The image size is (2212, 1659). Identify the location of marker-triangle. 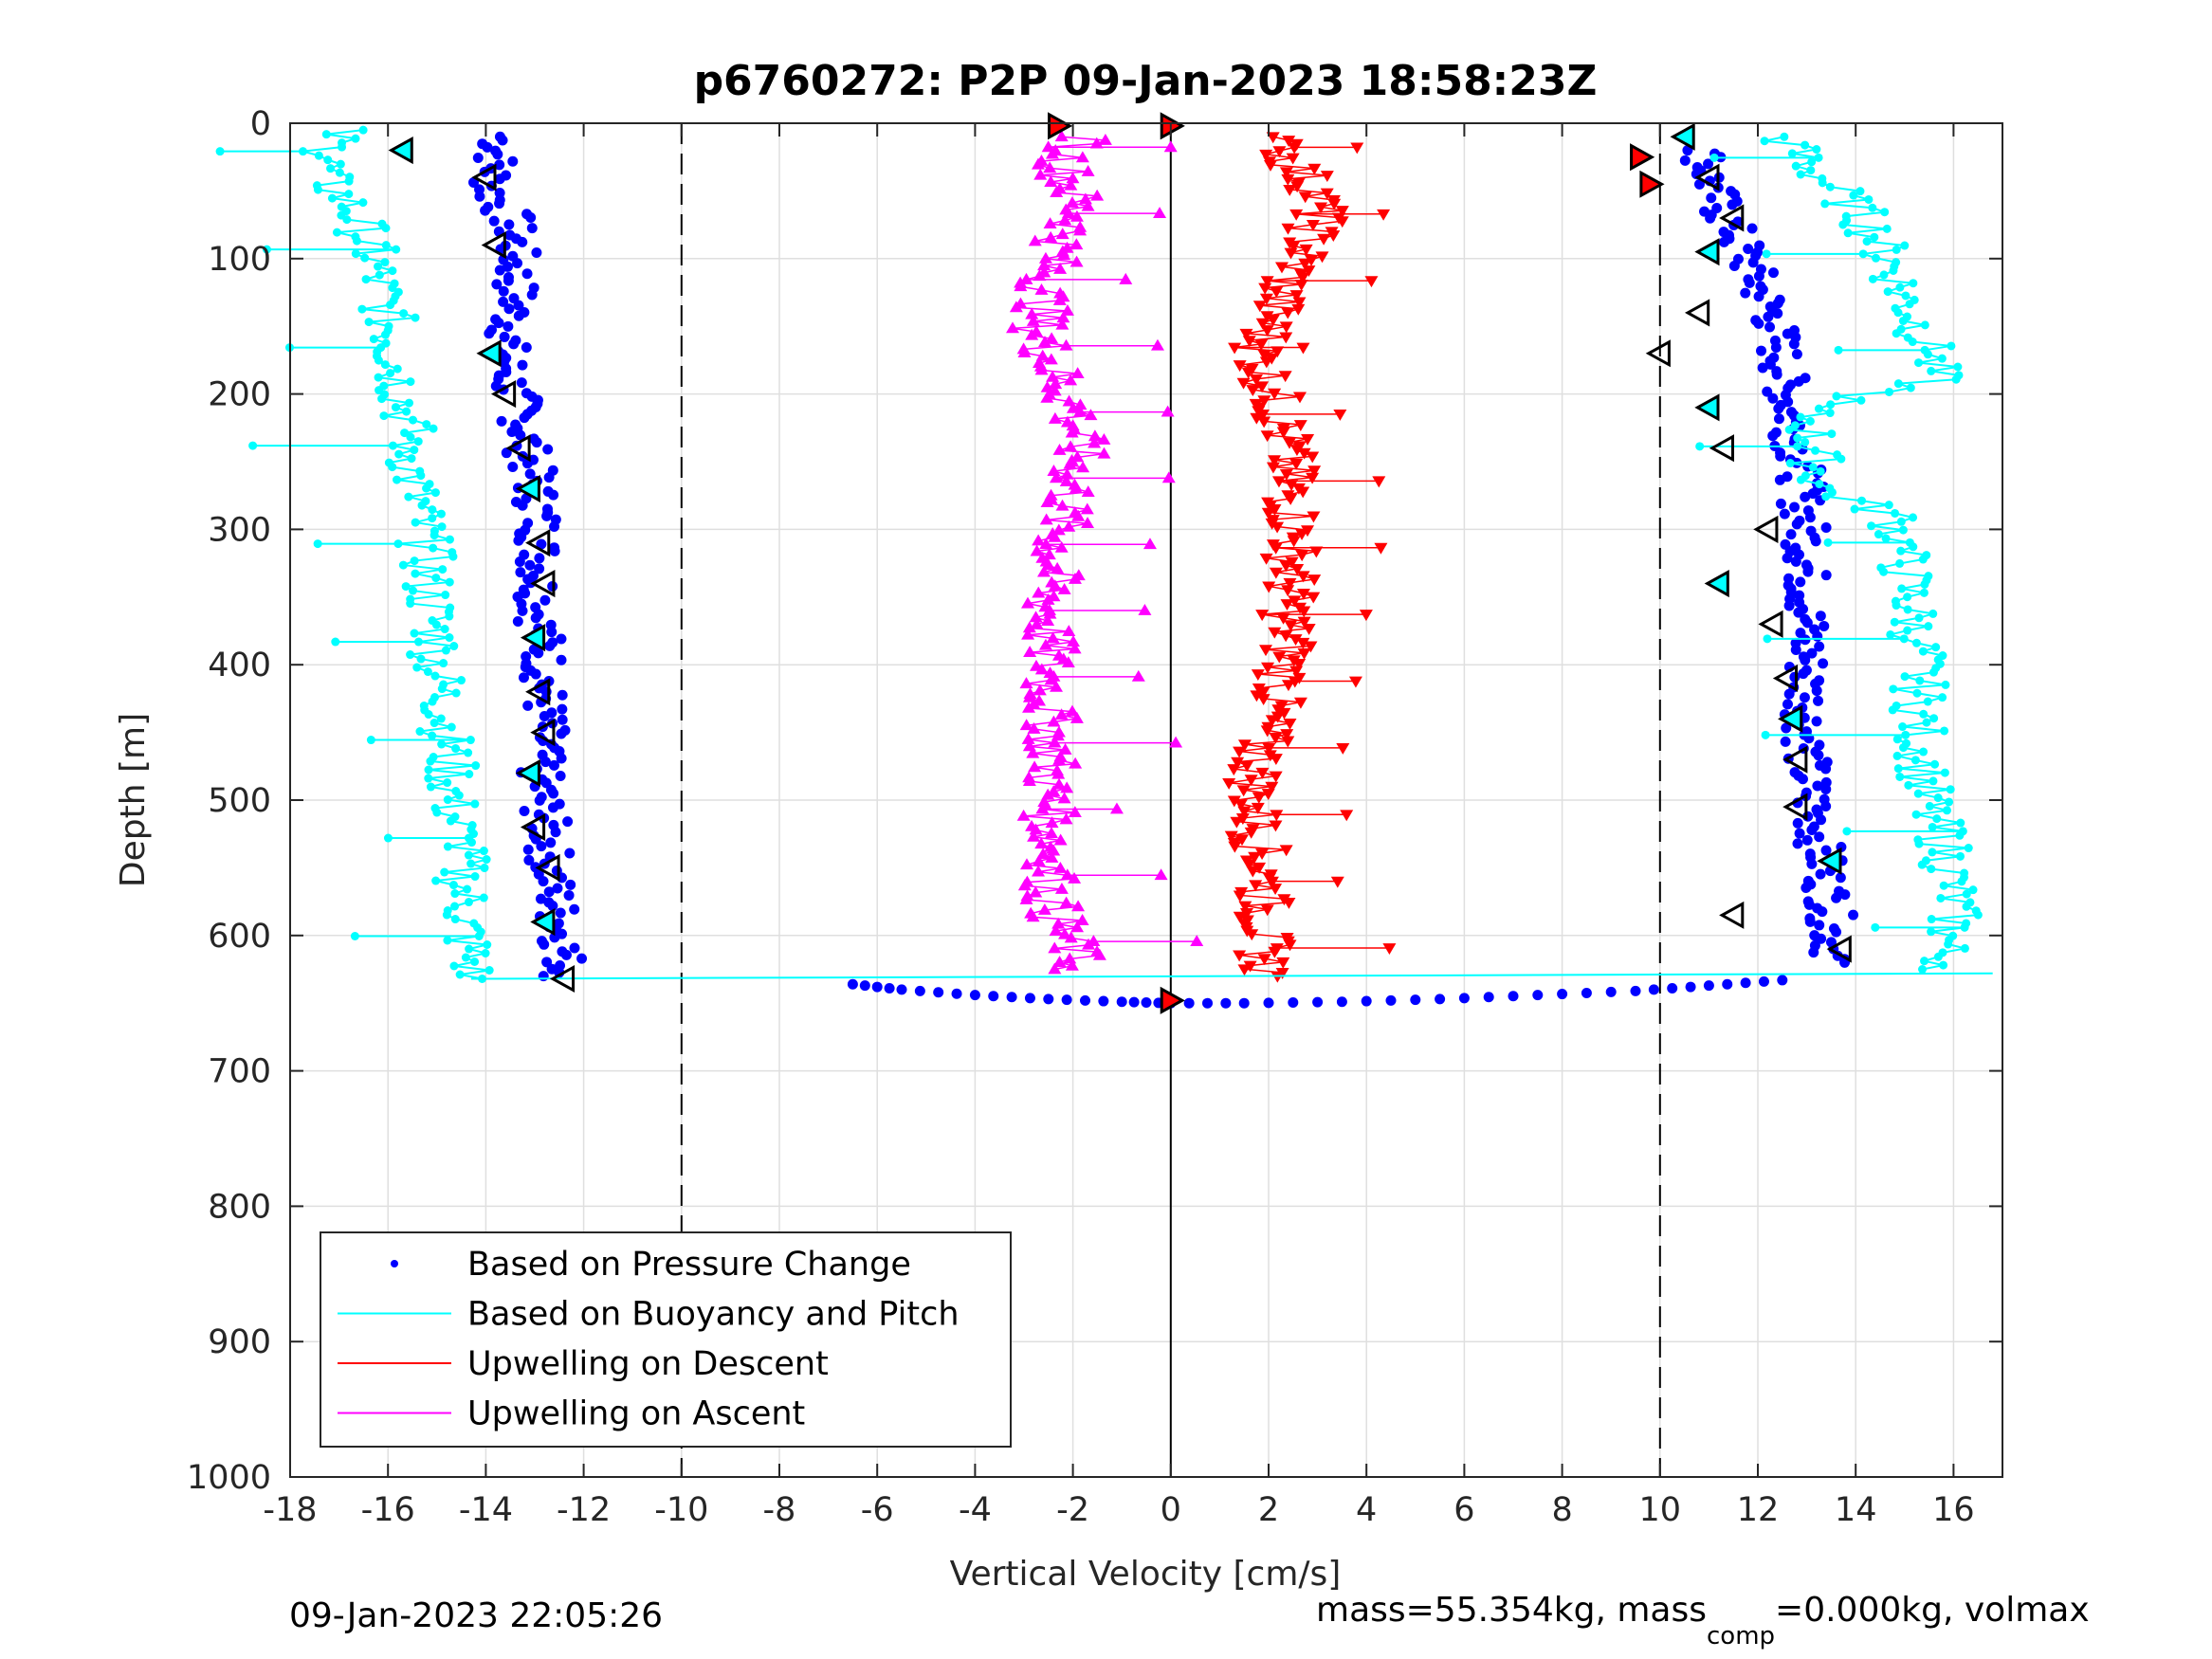
(543, 922).